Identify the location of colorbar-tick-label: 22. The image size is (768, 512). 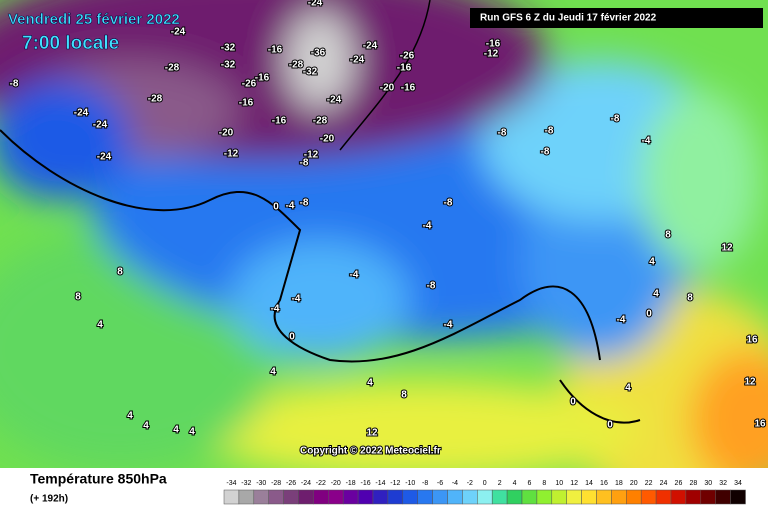
(649, 483).